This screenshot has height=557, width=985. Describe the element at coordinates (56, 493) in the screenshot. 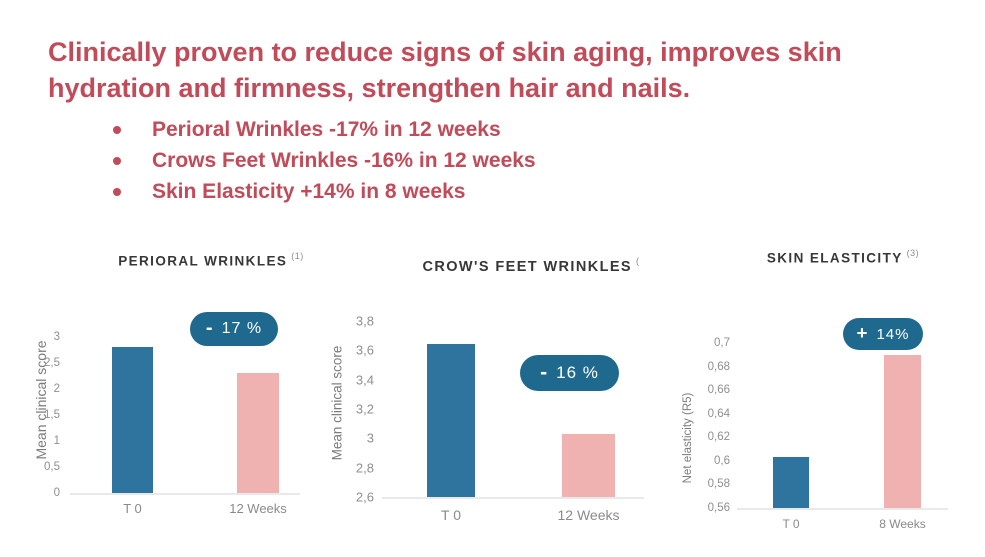

I see `y-tick-label: 0` at that location.